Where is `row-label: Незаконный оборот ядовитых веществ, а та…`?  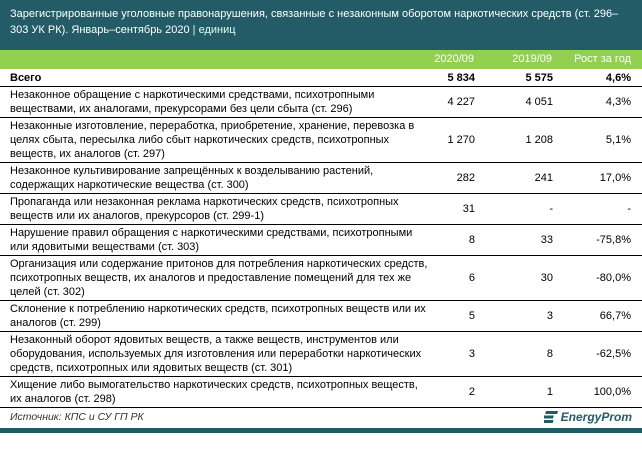 row-label: Незаконный оборот ядовитых веществ, а та… is located at coordinates (215, 354).